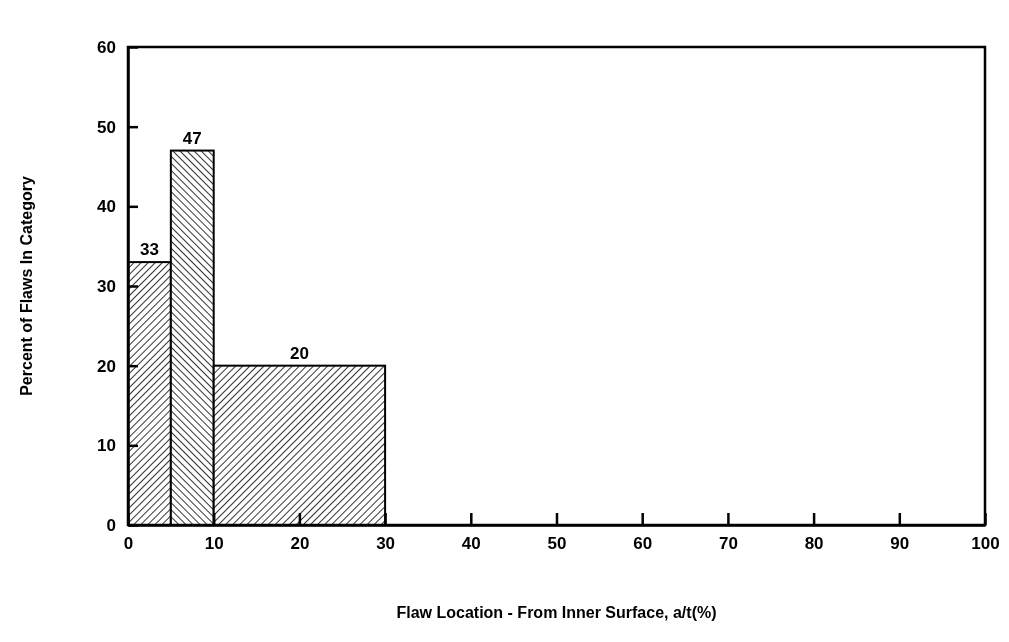 The width and height of the screenshot is (1009, 642). Describe the element at coordinates (643, 544) in the screenshot. I see `x-tick-label: 60` at that location.